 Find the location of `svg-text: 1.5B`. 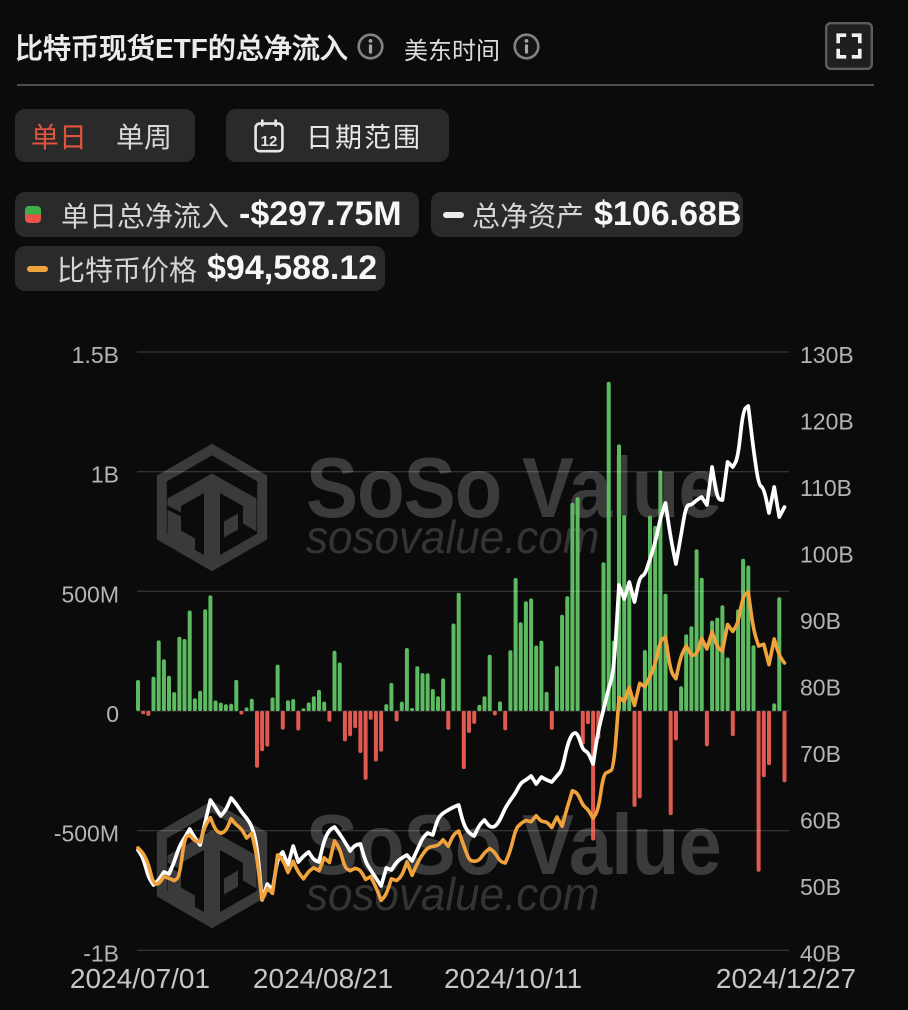

svg-text: 1.5B is located at coordinates (95, 355).